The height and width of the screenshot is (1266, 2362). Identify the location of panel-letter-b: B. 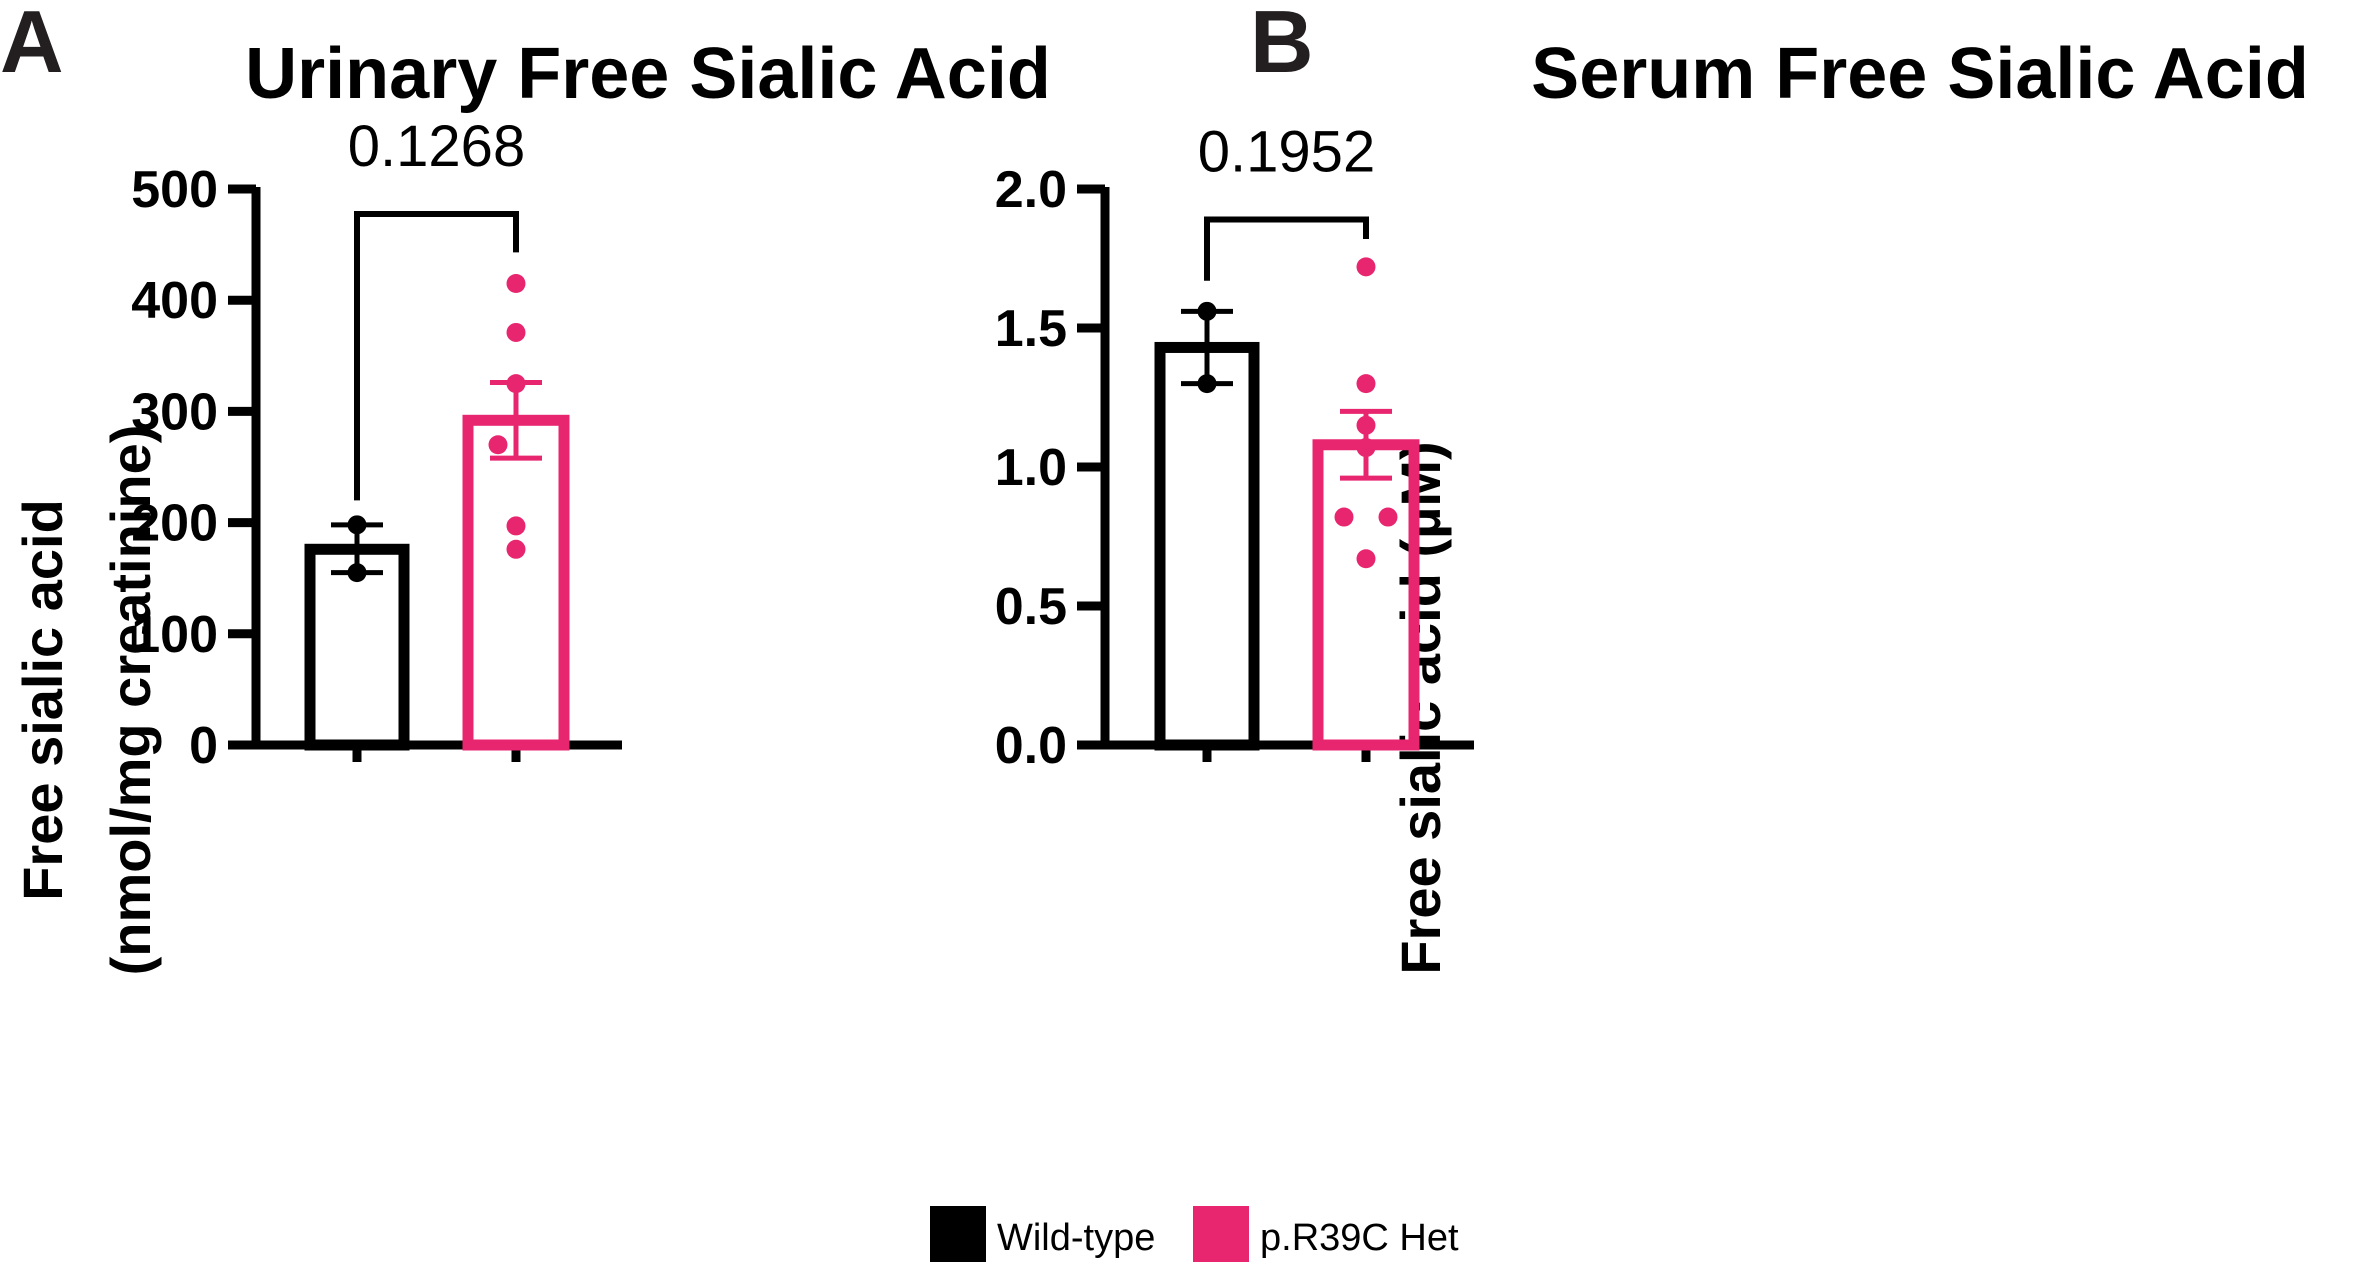
(1282, 45).